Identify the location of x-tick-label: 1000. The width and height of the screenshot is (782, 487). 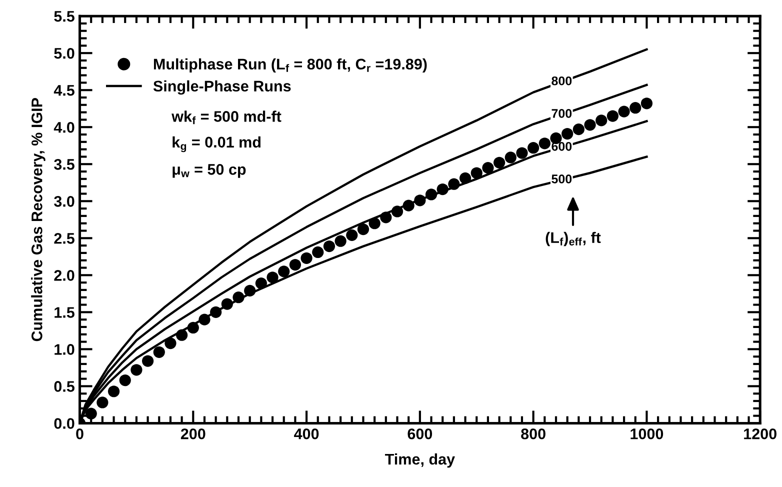
(647, 434).